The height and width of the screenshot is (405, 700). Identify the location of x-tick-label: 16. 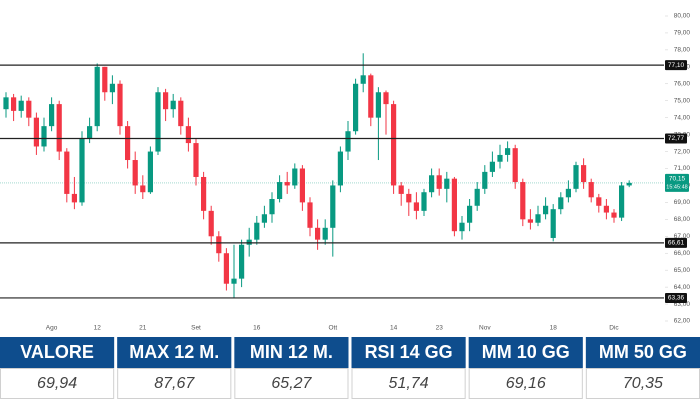
(257, 328).